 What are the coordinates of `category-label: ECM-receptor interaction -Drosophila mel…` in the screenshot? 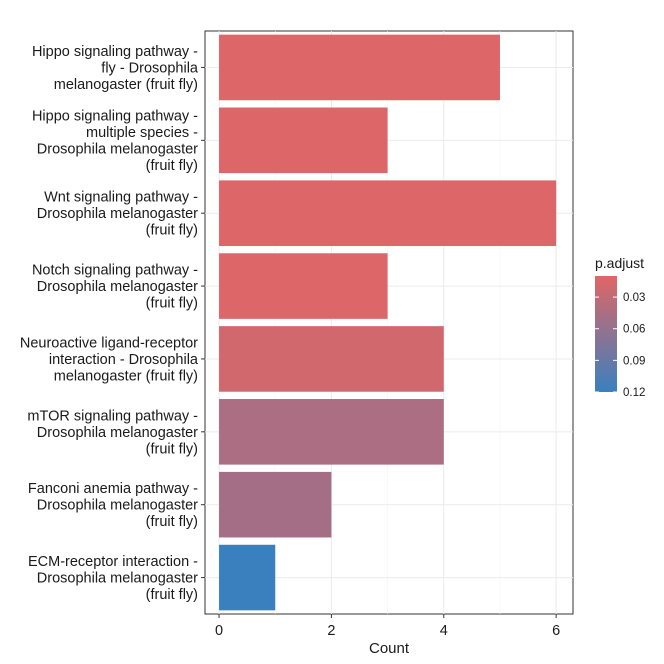 It's located at (113, 578).